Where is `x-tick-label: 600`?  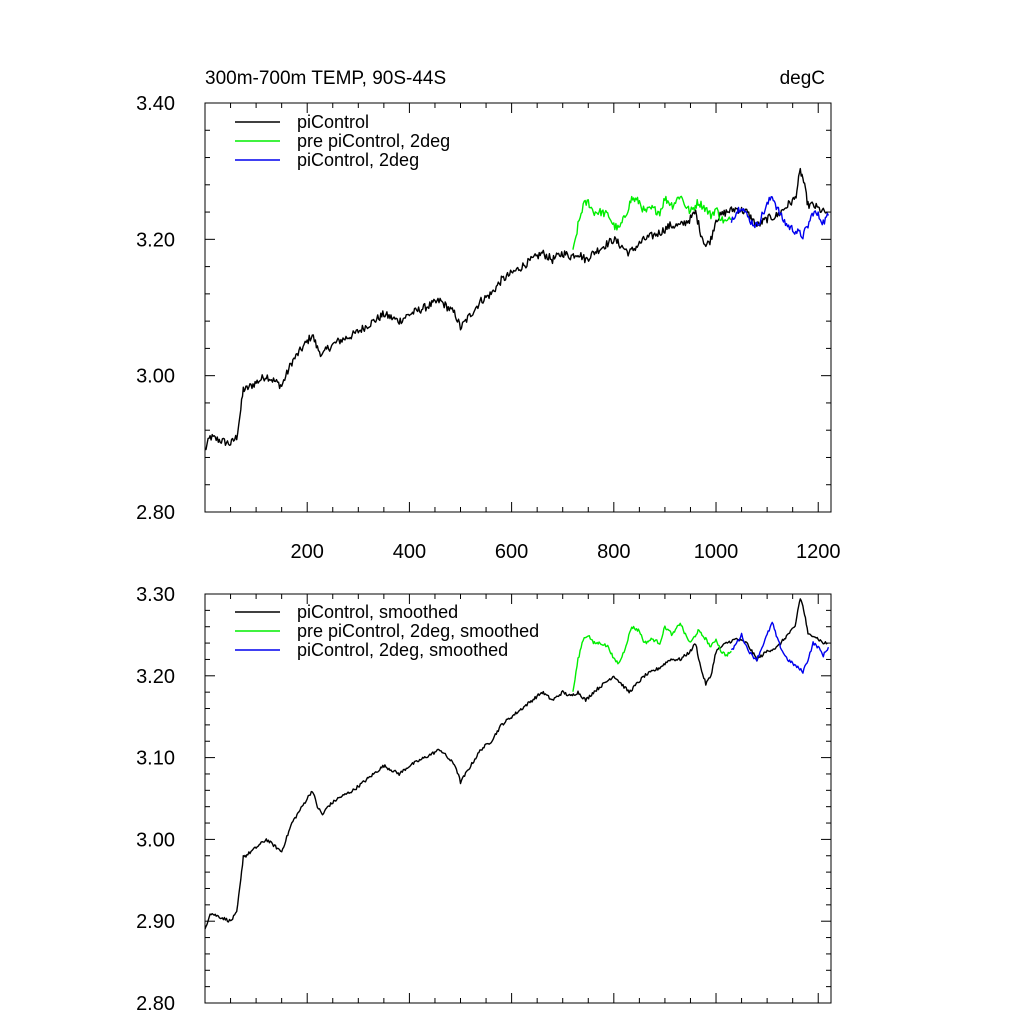 x-tick-label: 600 is located at coordinates (511, 552).